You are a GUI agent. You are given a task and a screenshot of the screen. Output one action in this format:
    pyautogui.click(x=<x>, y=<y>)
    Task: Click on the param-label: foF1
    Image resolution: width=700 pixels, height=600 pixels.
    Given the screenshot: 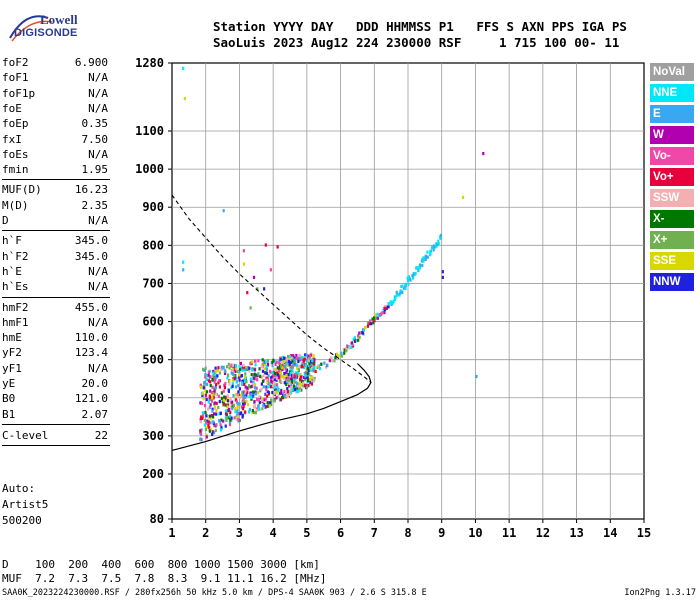 What is the action you would take?
    pyautogui.click(x=15, y=78)
    